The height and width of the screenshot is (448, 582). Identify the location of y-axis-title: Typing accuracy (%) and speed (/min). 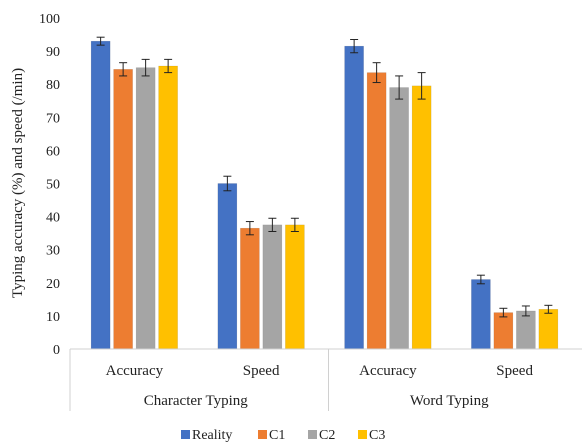
(18, 183).